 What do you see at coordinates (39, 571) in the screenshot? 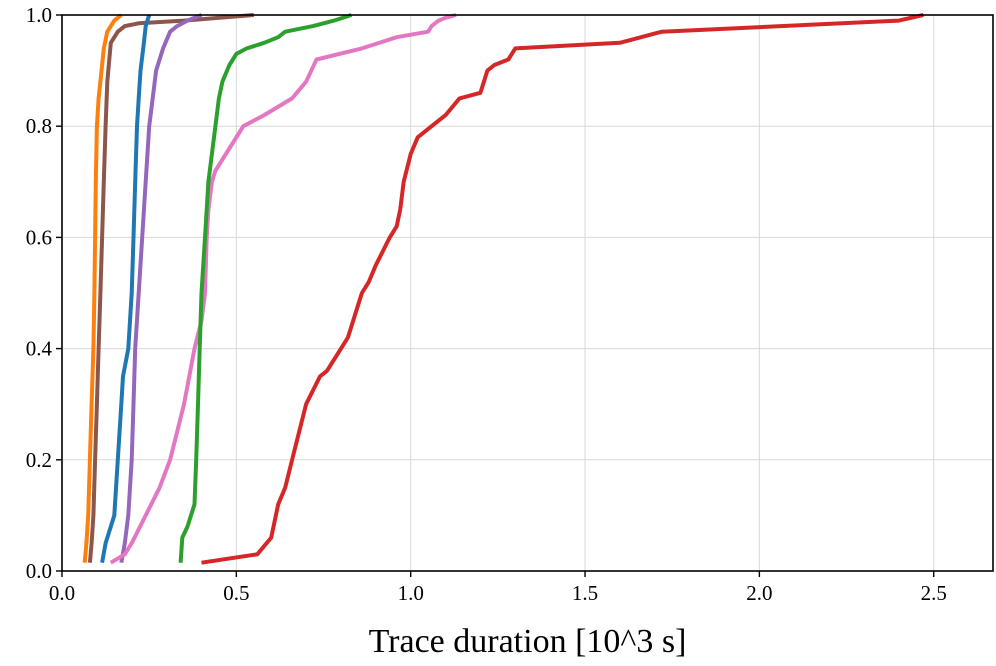
I see `y-tick-label: 0.0` at bounding box center [39, 571].